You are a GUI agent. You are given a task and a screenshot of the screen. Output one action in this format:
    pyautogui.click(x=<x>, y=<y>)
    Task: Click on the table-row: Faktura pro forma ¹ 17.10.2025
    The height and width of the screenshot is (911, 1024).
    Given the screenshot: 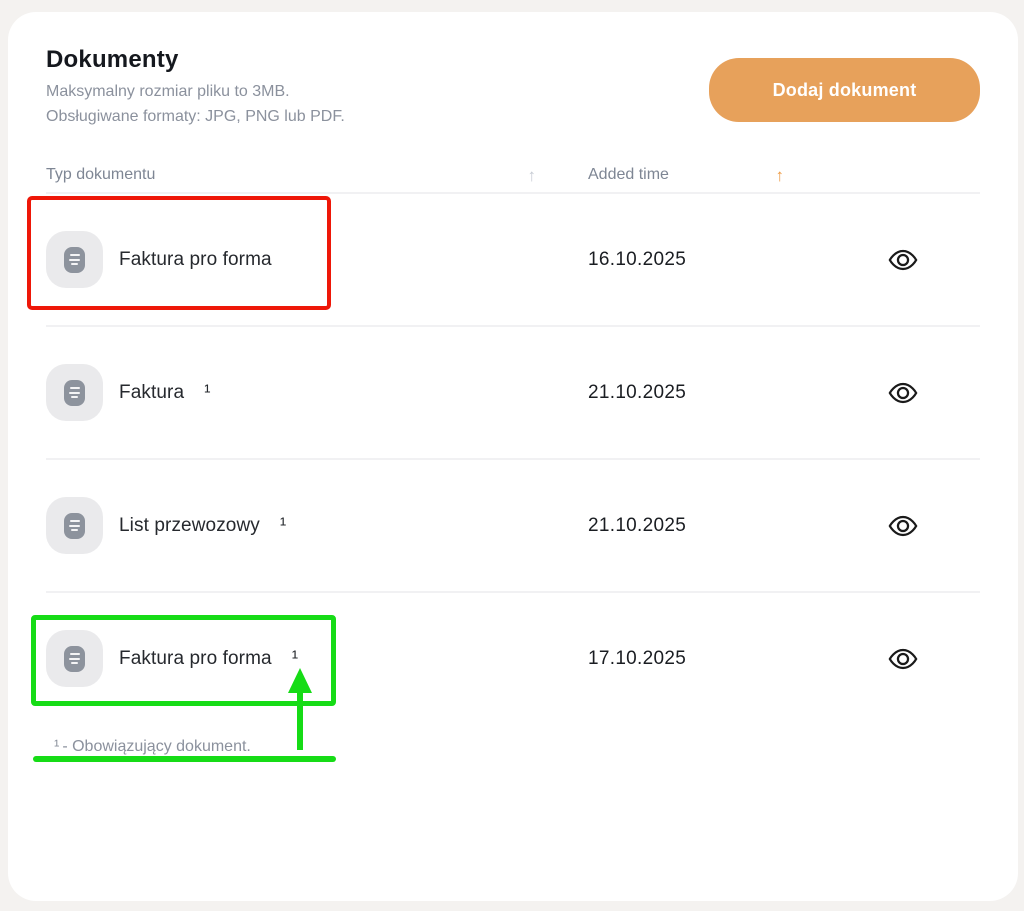 What is the action you would take?
    pyautogui.click(x=513, y=657)
    